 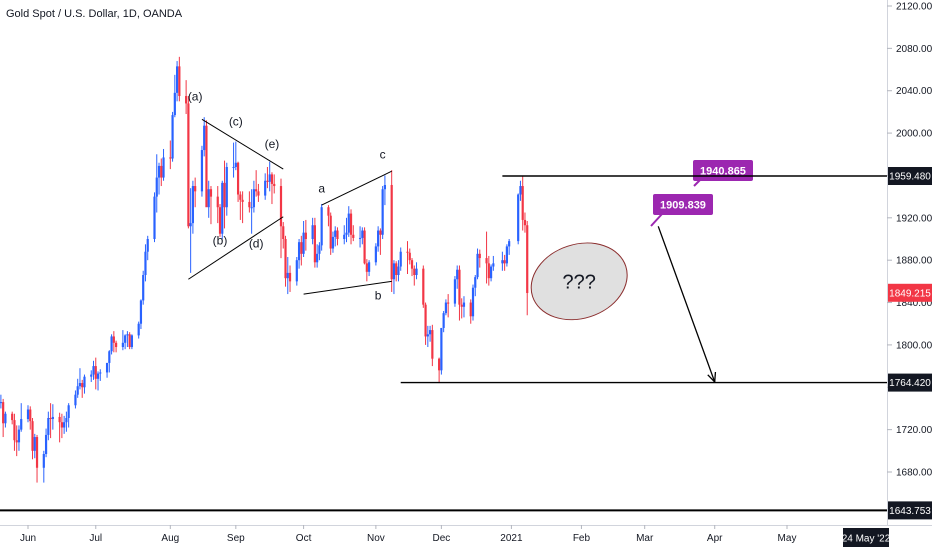 I want to click on callout-box, so click(x=683, y=204).